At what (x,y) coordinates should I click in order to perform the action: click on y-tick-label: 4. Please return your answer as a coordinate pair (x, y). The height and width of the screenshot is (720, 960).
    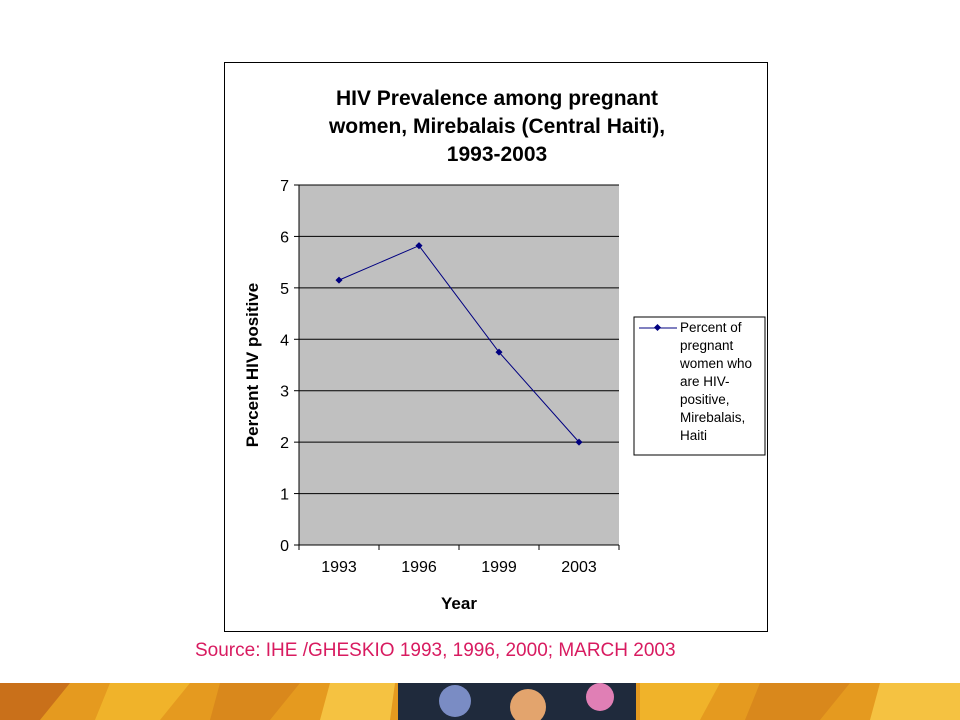
    Looking at the image, I should click on (284, 340).